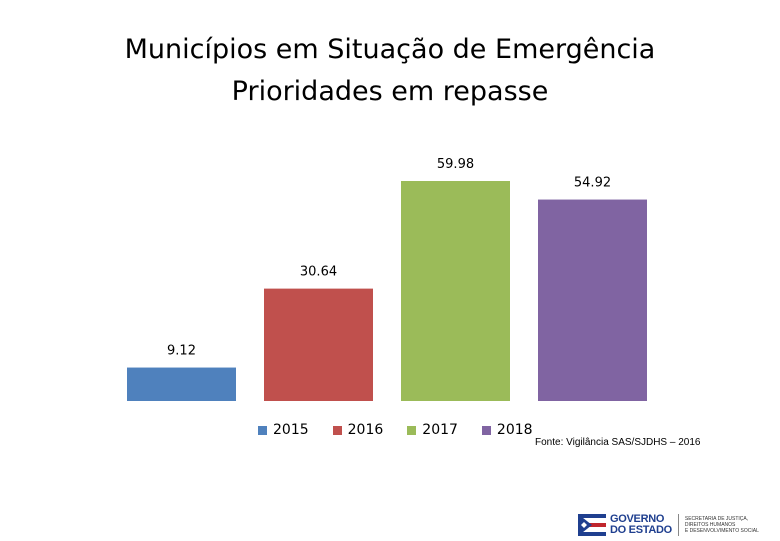 Image resolution: width=780 pixels, height=541 pixels. I want to click on source-note: Fonte: Vigilância SAS/SJDHS – 2016, so click(618, 442).